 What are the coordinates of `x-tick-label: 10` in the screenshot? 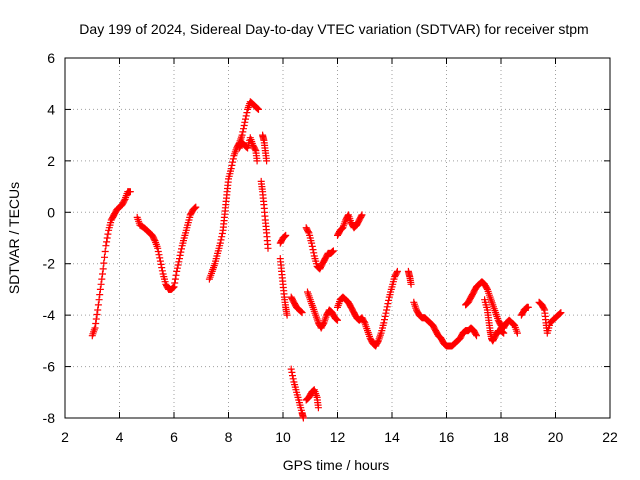 It's located at (283, 437).